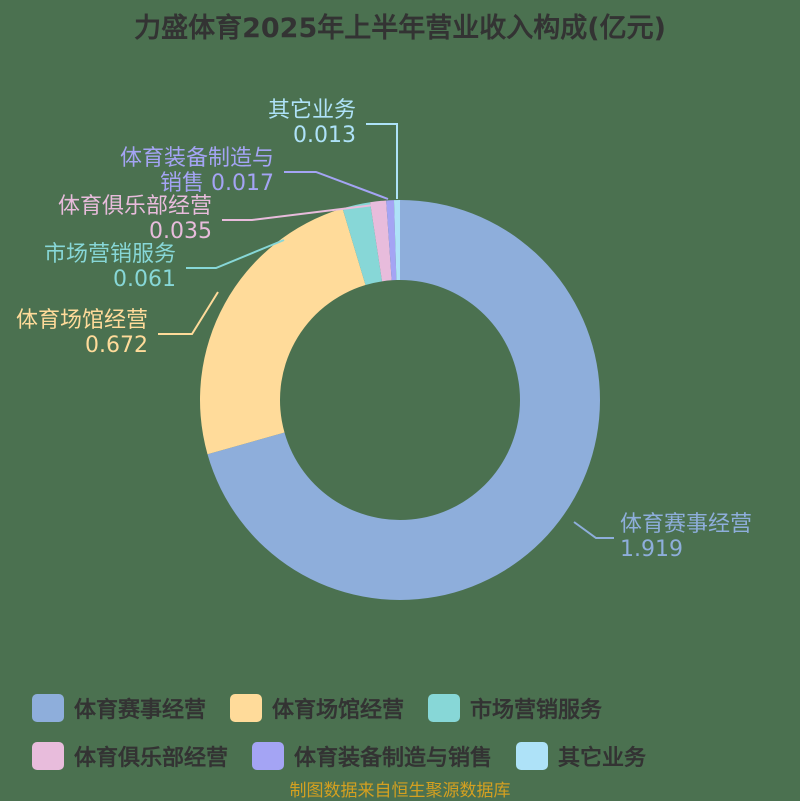 Image resolution: width=800 pixels, height=801 pixels. What do you see at coordinates (686, 537) in the screenshot?
I see `label-events: 体育赛事经营 1.919` at bounding box center [686, 537].